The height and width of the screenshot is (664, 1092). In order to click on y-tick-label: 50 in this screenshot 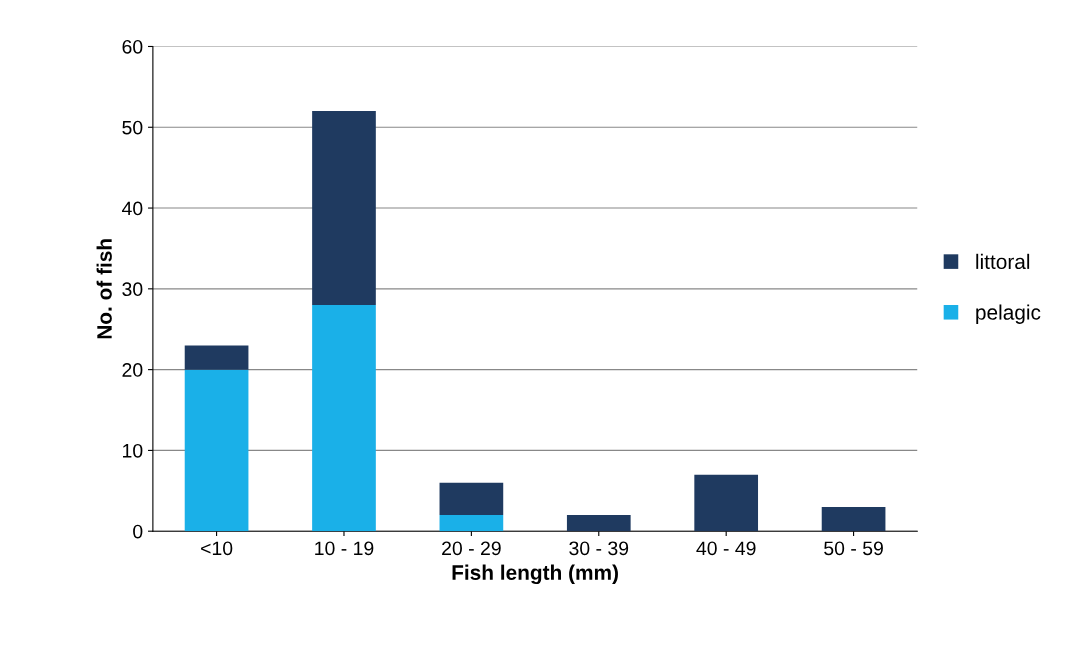, I will do `click(132, 127)`.